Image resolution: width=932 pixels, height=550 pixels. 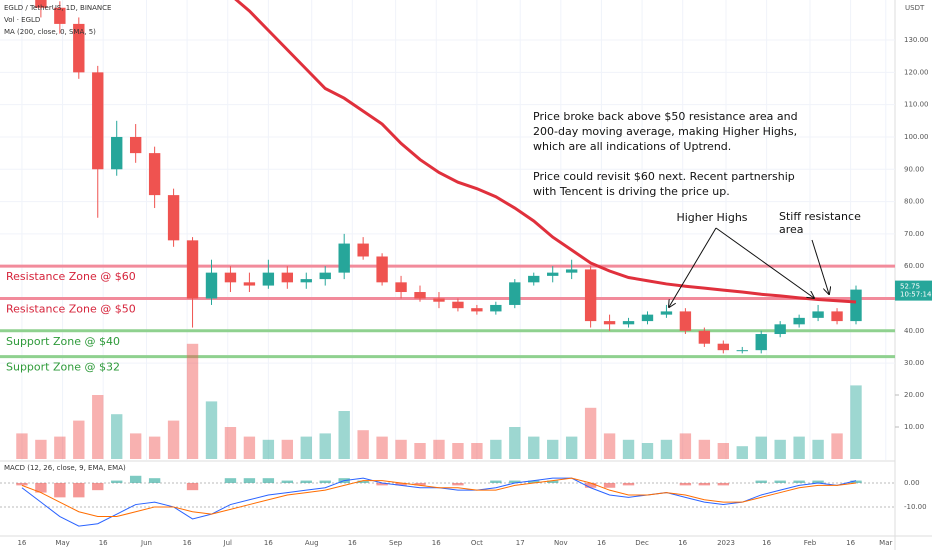 What do you see at coordinates (63, 367) in the screenshot?
I see `zone-label: Support Zone @ $32` at bounding box center [63, 367].